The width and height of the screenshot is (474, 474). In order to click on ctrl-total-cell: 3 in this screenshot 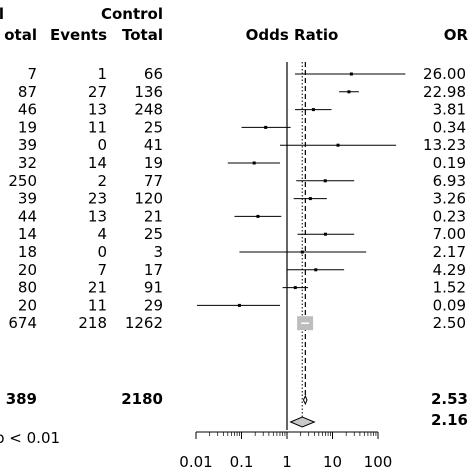, I will do `click(158, 252)`.